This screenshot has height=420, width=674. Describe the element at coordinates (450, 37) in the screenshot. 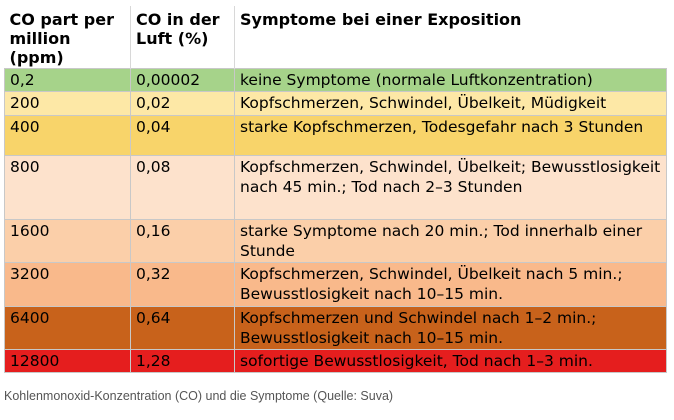

I see `header-symptoms: Symptome bei einer Exposition` at that location.